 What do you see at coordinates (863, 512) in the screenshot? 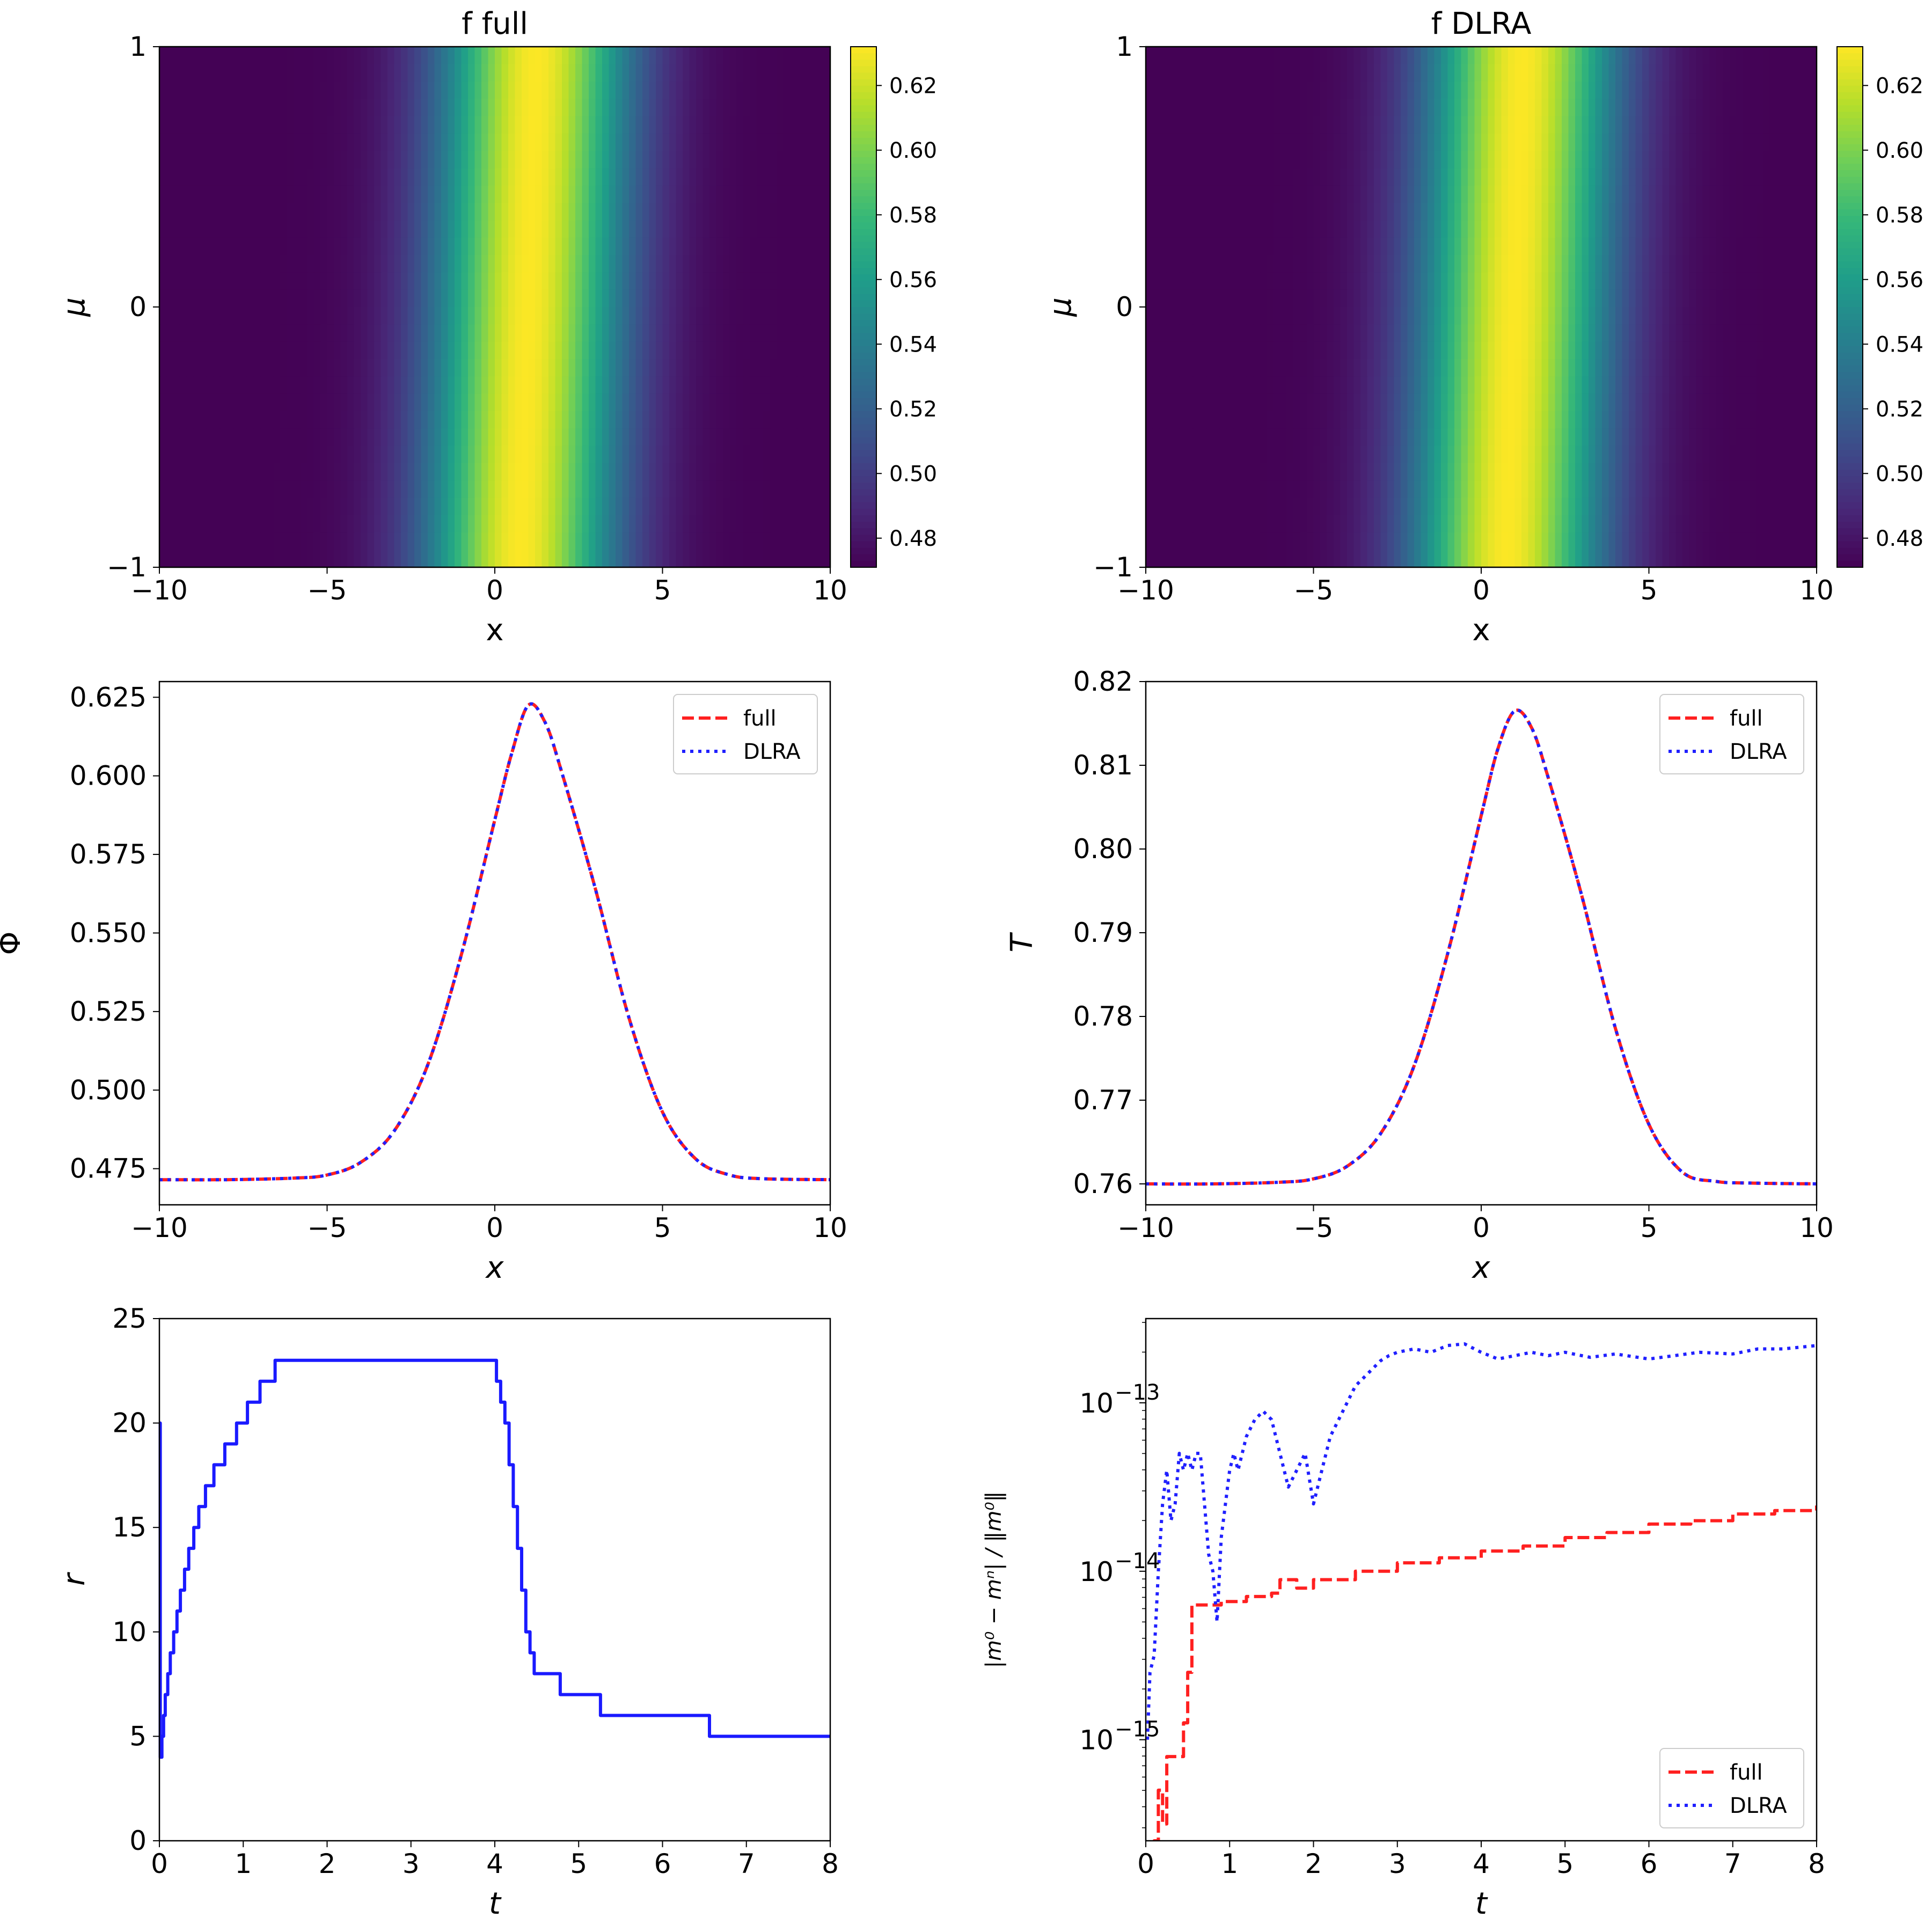
I see `colorbar-segment` at bounding box center [863, 512].